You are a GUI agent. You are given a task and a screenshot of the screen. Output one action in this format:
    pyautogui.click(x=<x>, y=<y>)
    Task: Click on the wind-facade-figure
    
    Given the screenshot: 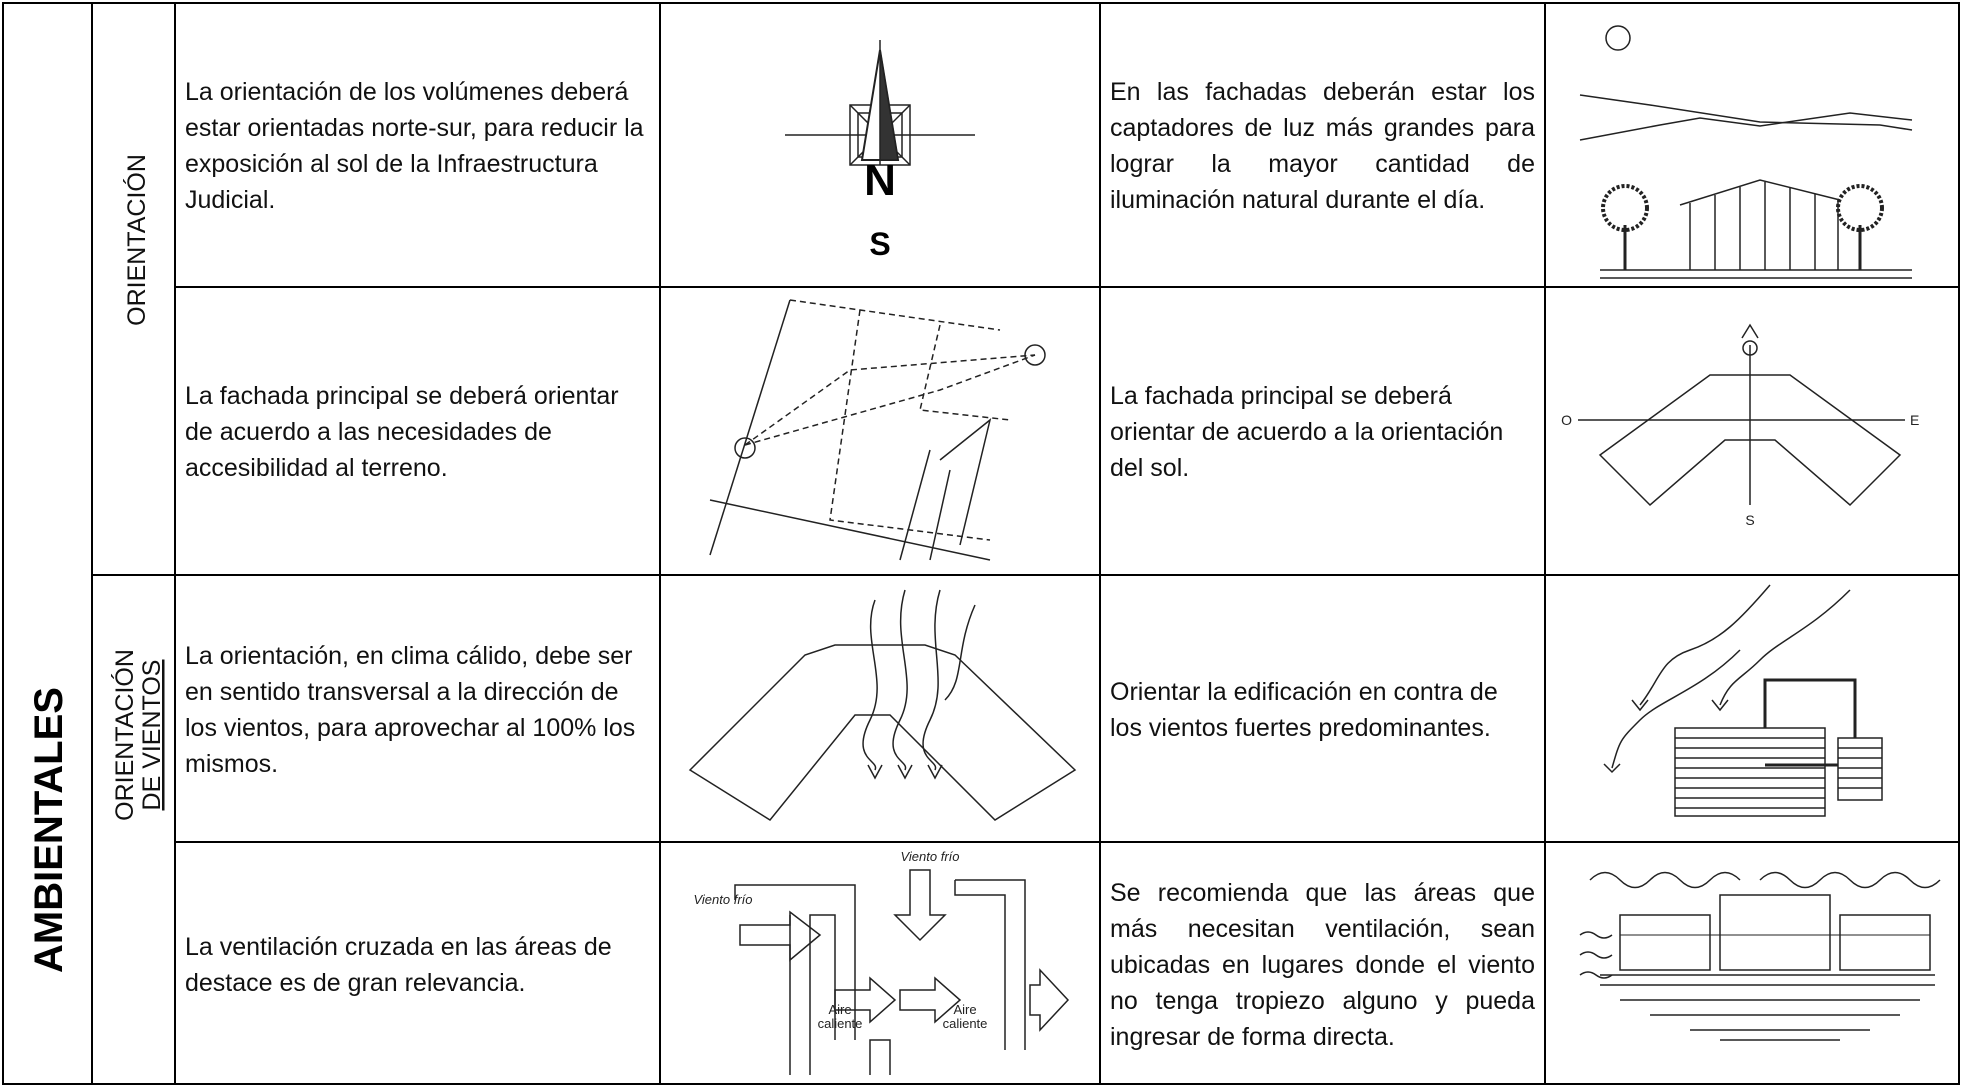 What is the action you would take?
    pyautogui.click(x=1760, y=956)
    